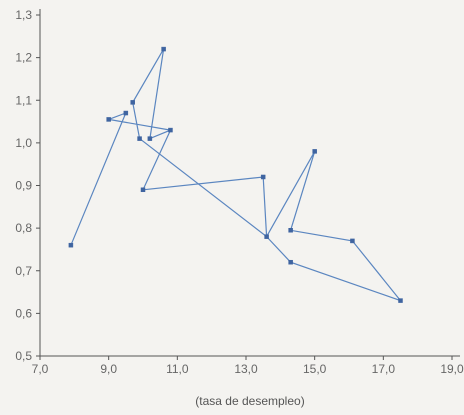 This screenshot has width=464, height=415. I want to click on x-tick-label: 17,0, so click(384, 369).